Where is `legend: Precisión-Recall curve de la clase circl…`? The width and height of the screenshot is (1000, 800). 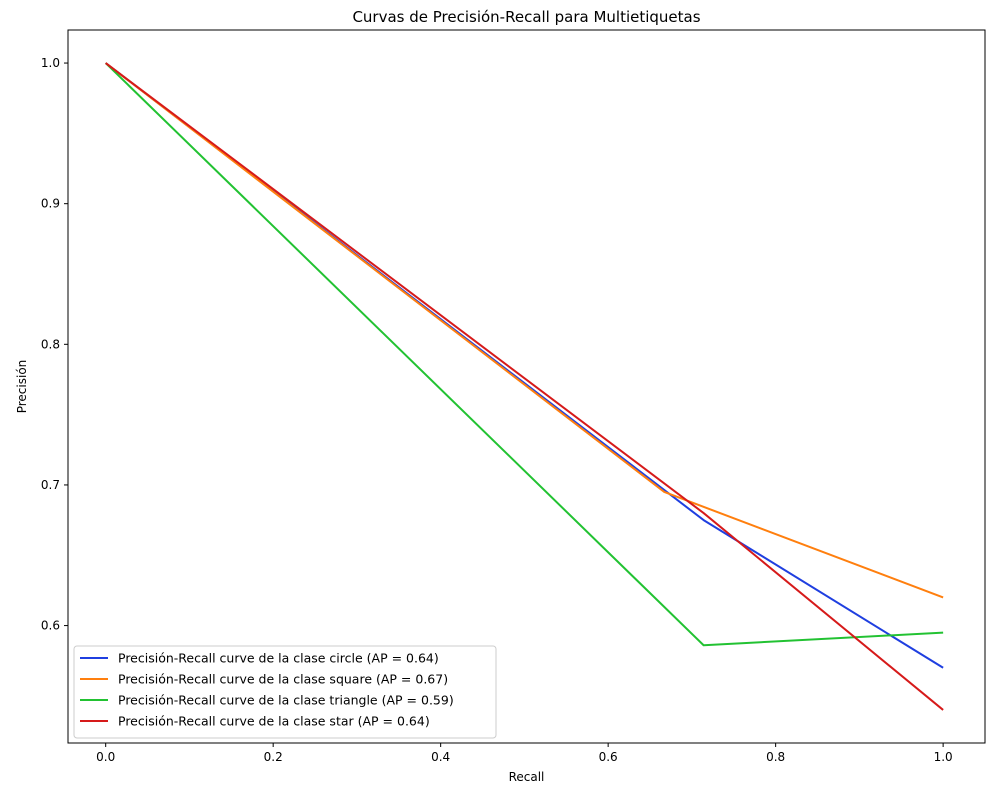
legend: Precisión-Recall curve de la clase circl… is located at coordinates (285, 692).